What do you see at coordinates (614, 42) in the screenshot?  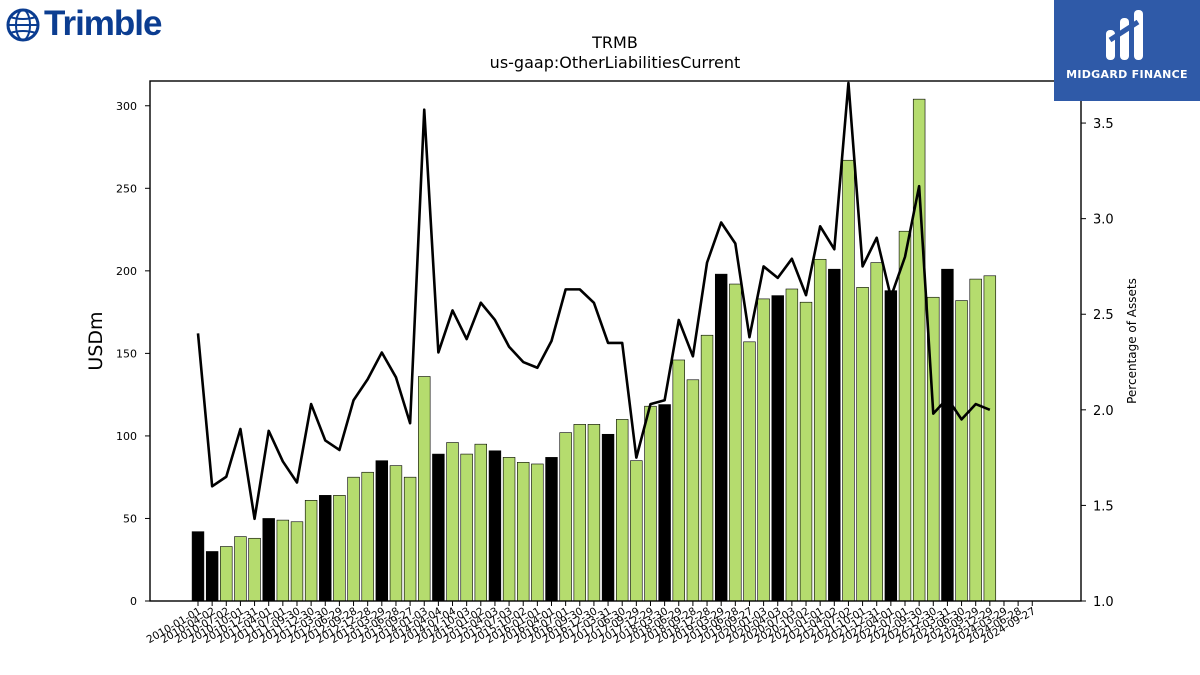 I see `chart-title: TRMB` at bounding box center [614, 42].